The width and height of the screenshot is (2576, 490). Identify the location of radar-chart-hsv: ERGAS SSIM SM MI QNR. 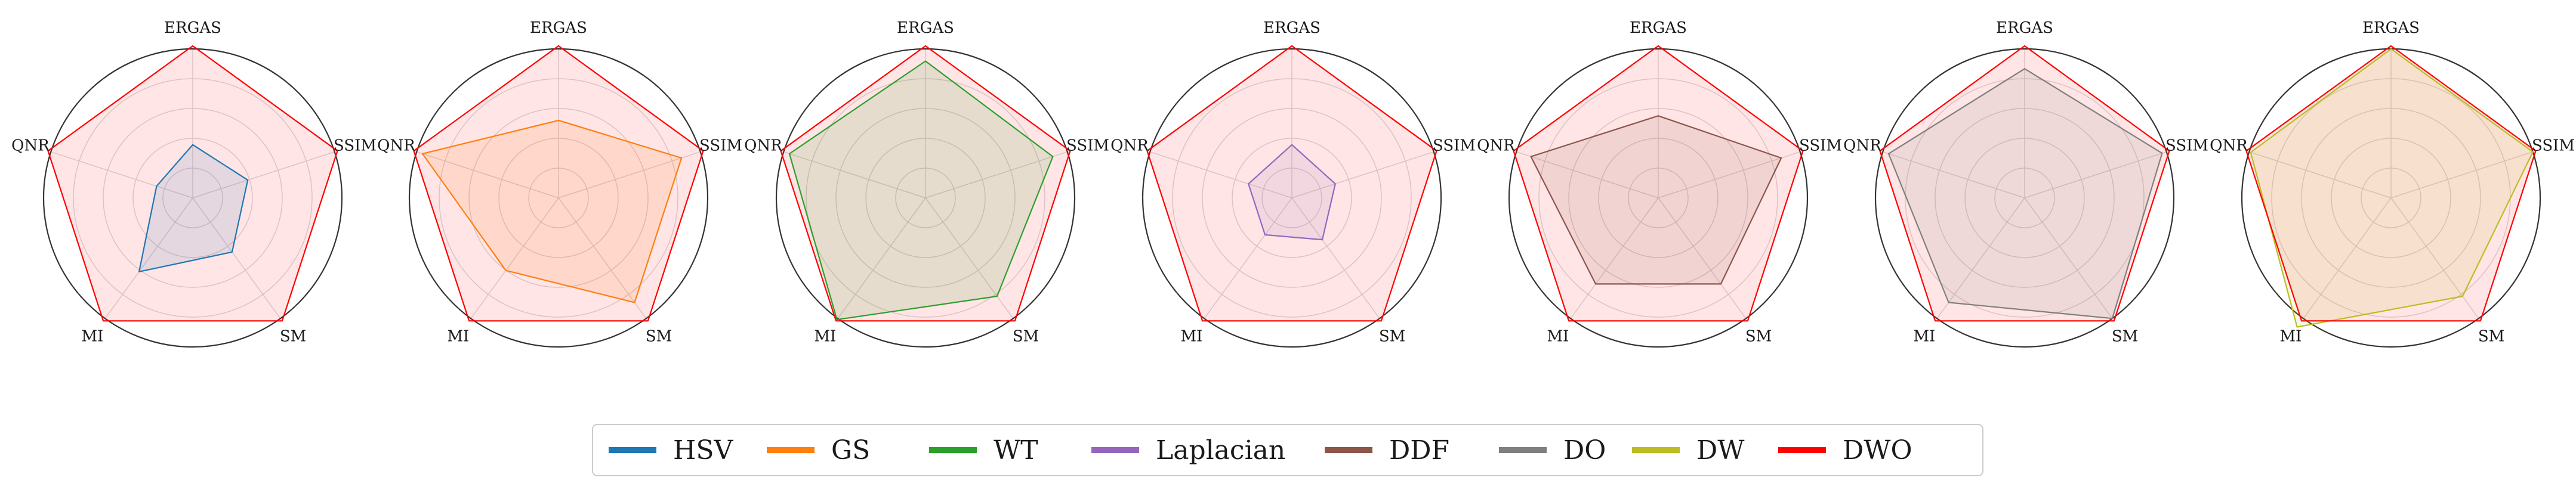
(194, 184).